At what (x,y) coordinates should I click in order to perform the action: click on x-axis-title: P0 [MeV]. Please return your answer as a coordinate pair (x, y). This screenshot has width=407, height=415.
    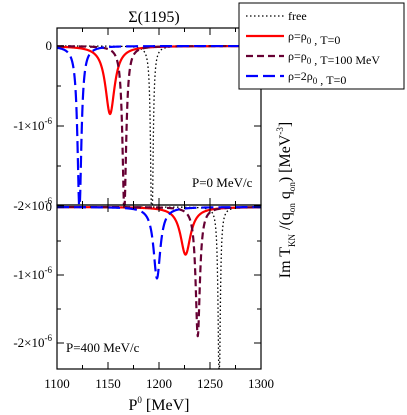
    Looking at the image, I should click on (159, 404).